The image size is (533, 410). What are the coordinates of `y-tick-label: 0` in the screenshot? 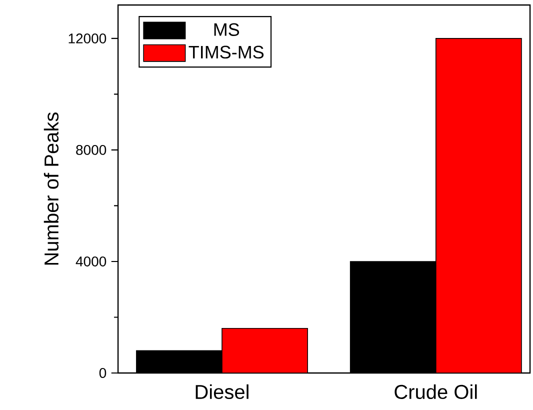 It's located at (102, 373).